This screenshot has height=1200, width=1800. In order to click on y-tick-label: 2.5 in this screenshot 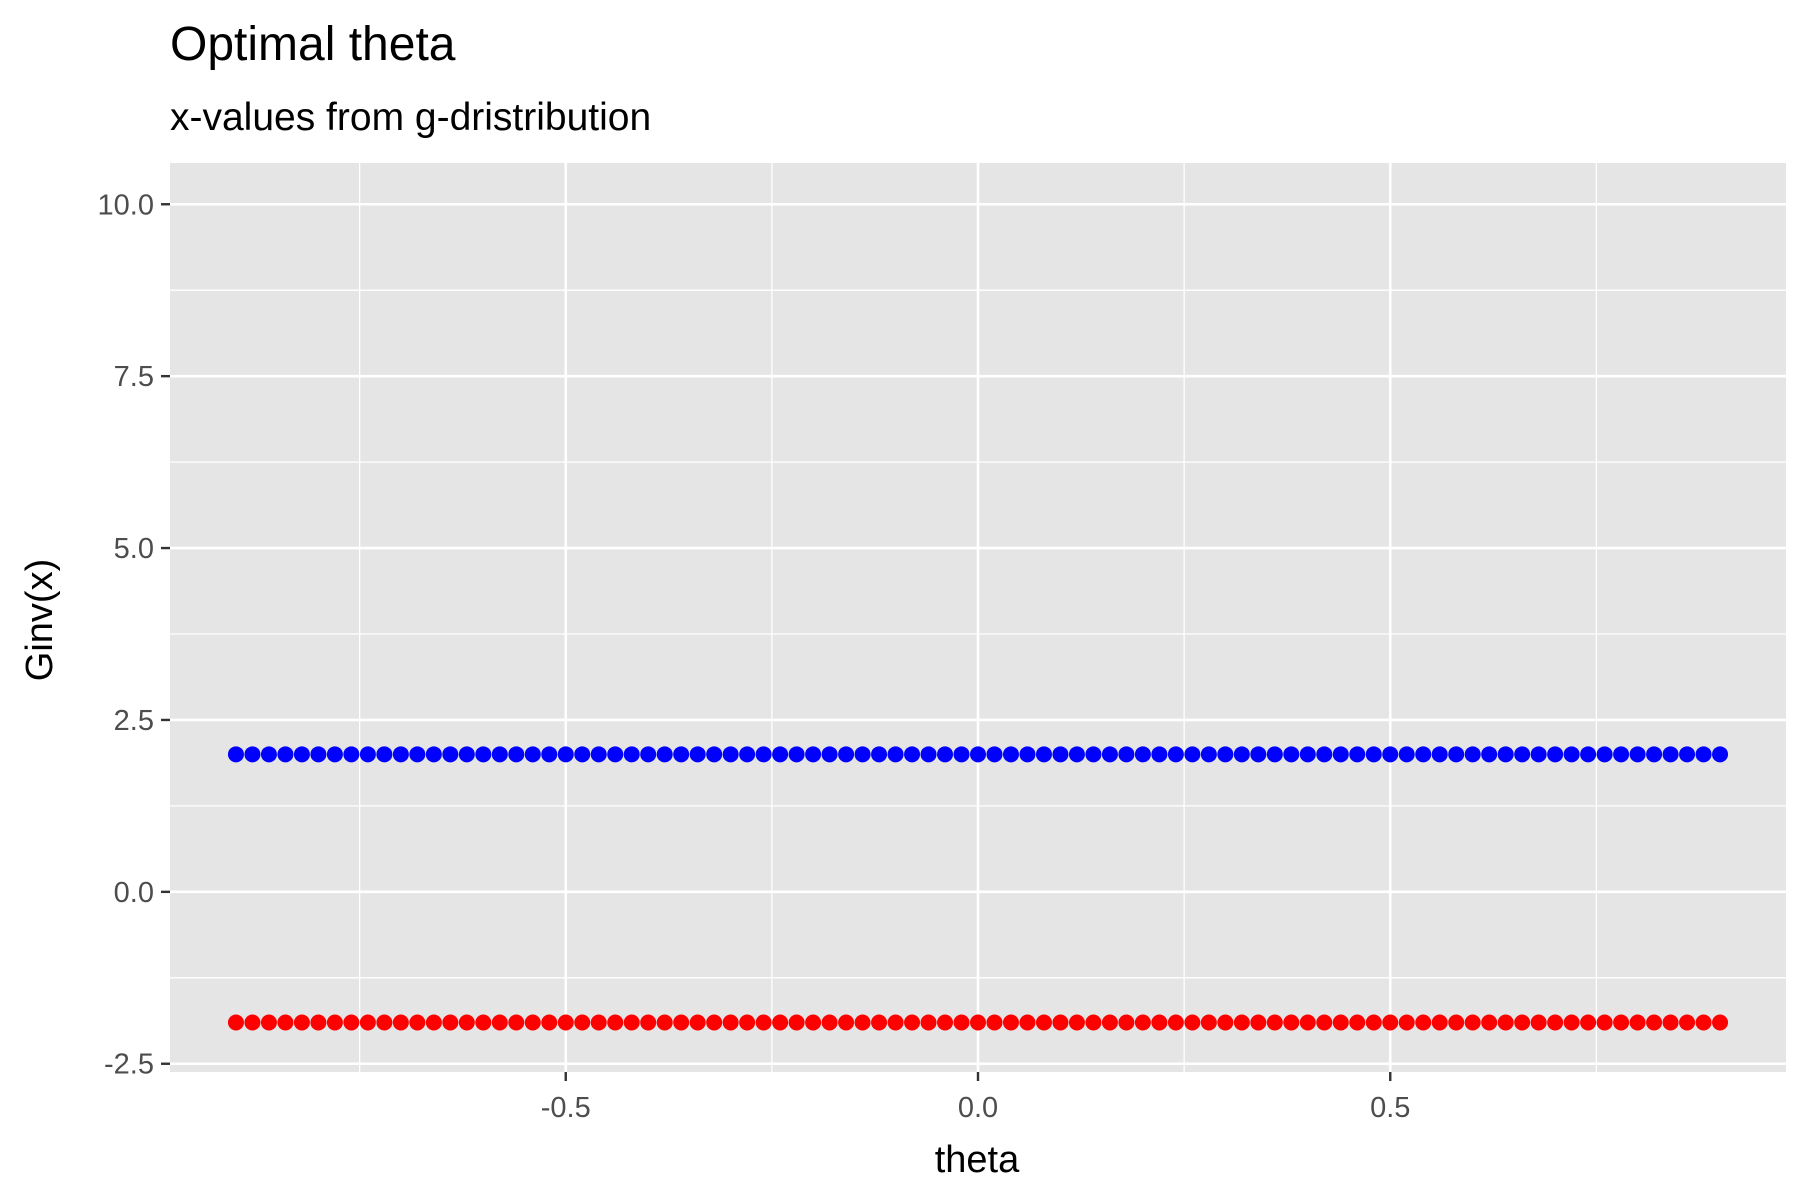, I will do `click(134, 721)`.